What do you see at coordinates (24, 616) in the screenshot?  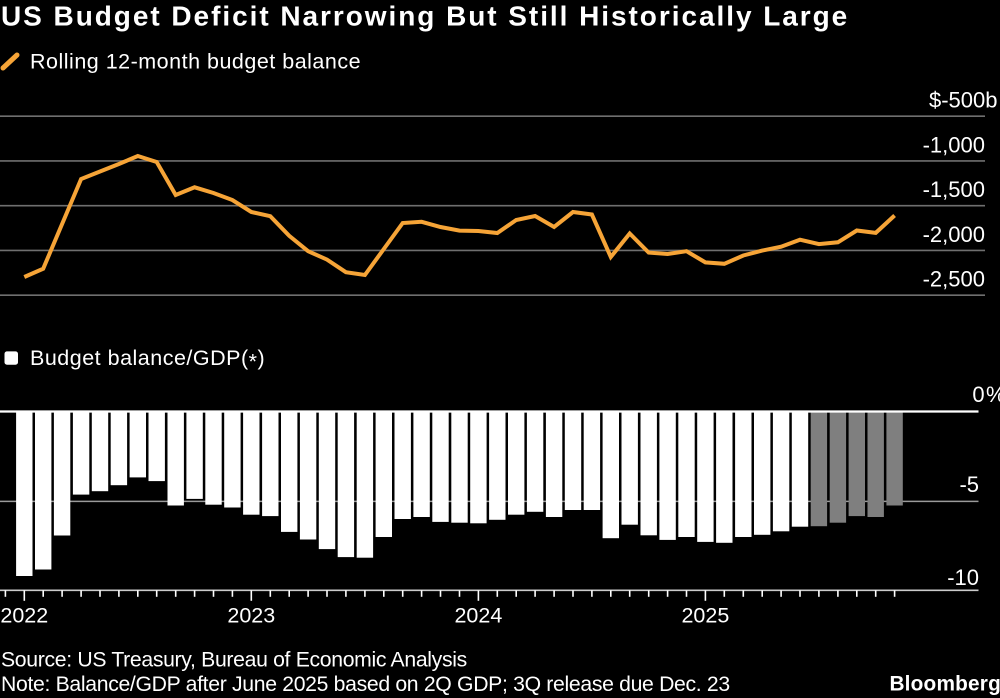 I see `svg-text: 2022` at bounding box center [24, 616].